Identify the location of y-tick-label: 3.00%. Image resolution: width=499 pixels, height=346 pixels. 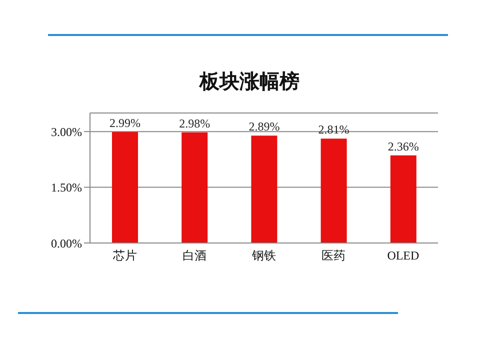
(66, 131).